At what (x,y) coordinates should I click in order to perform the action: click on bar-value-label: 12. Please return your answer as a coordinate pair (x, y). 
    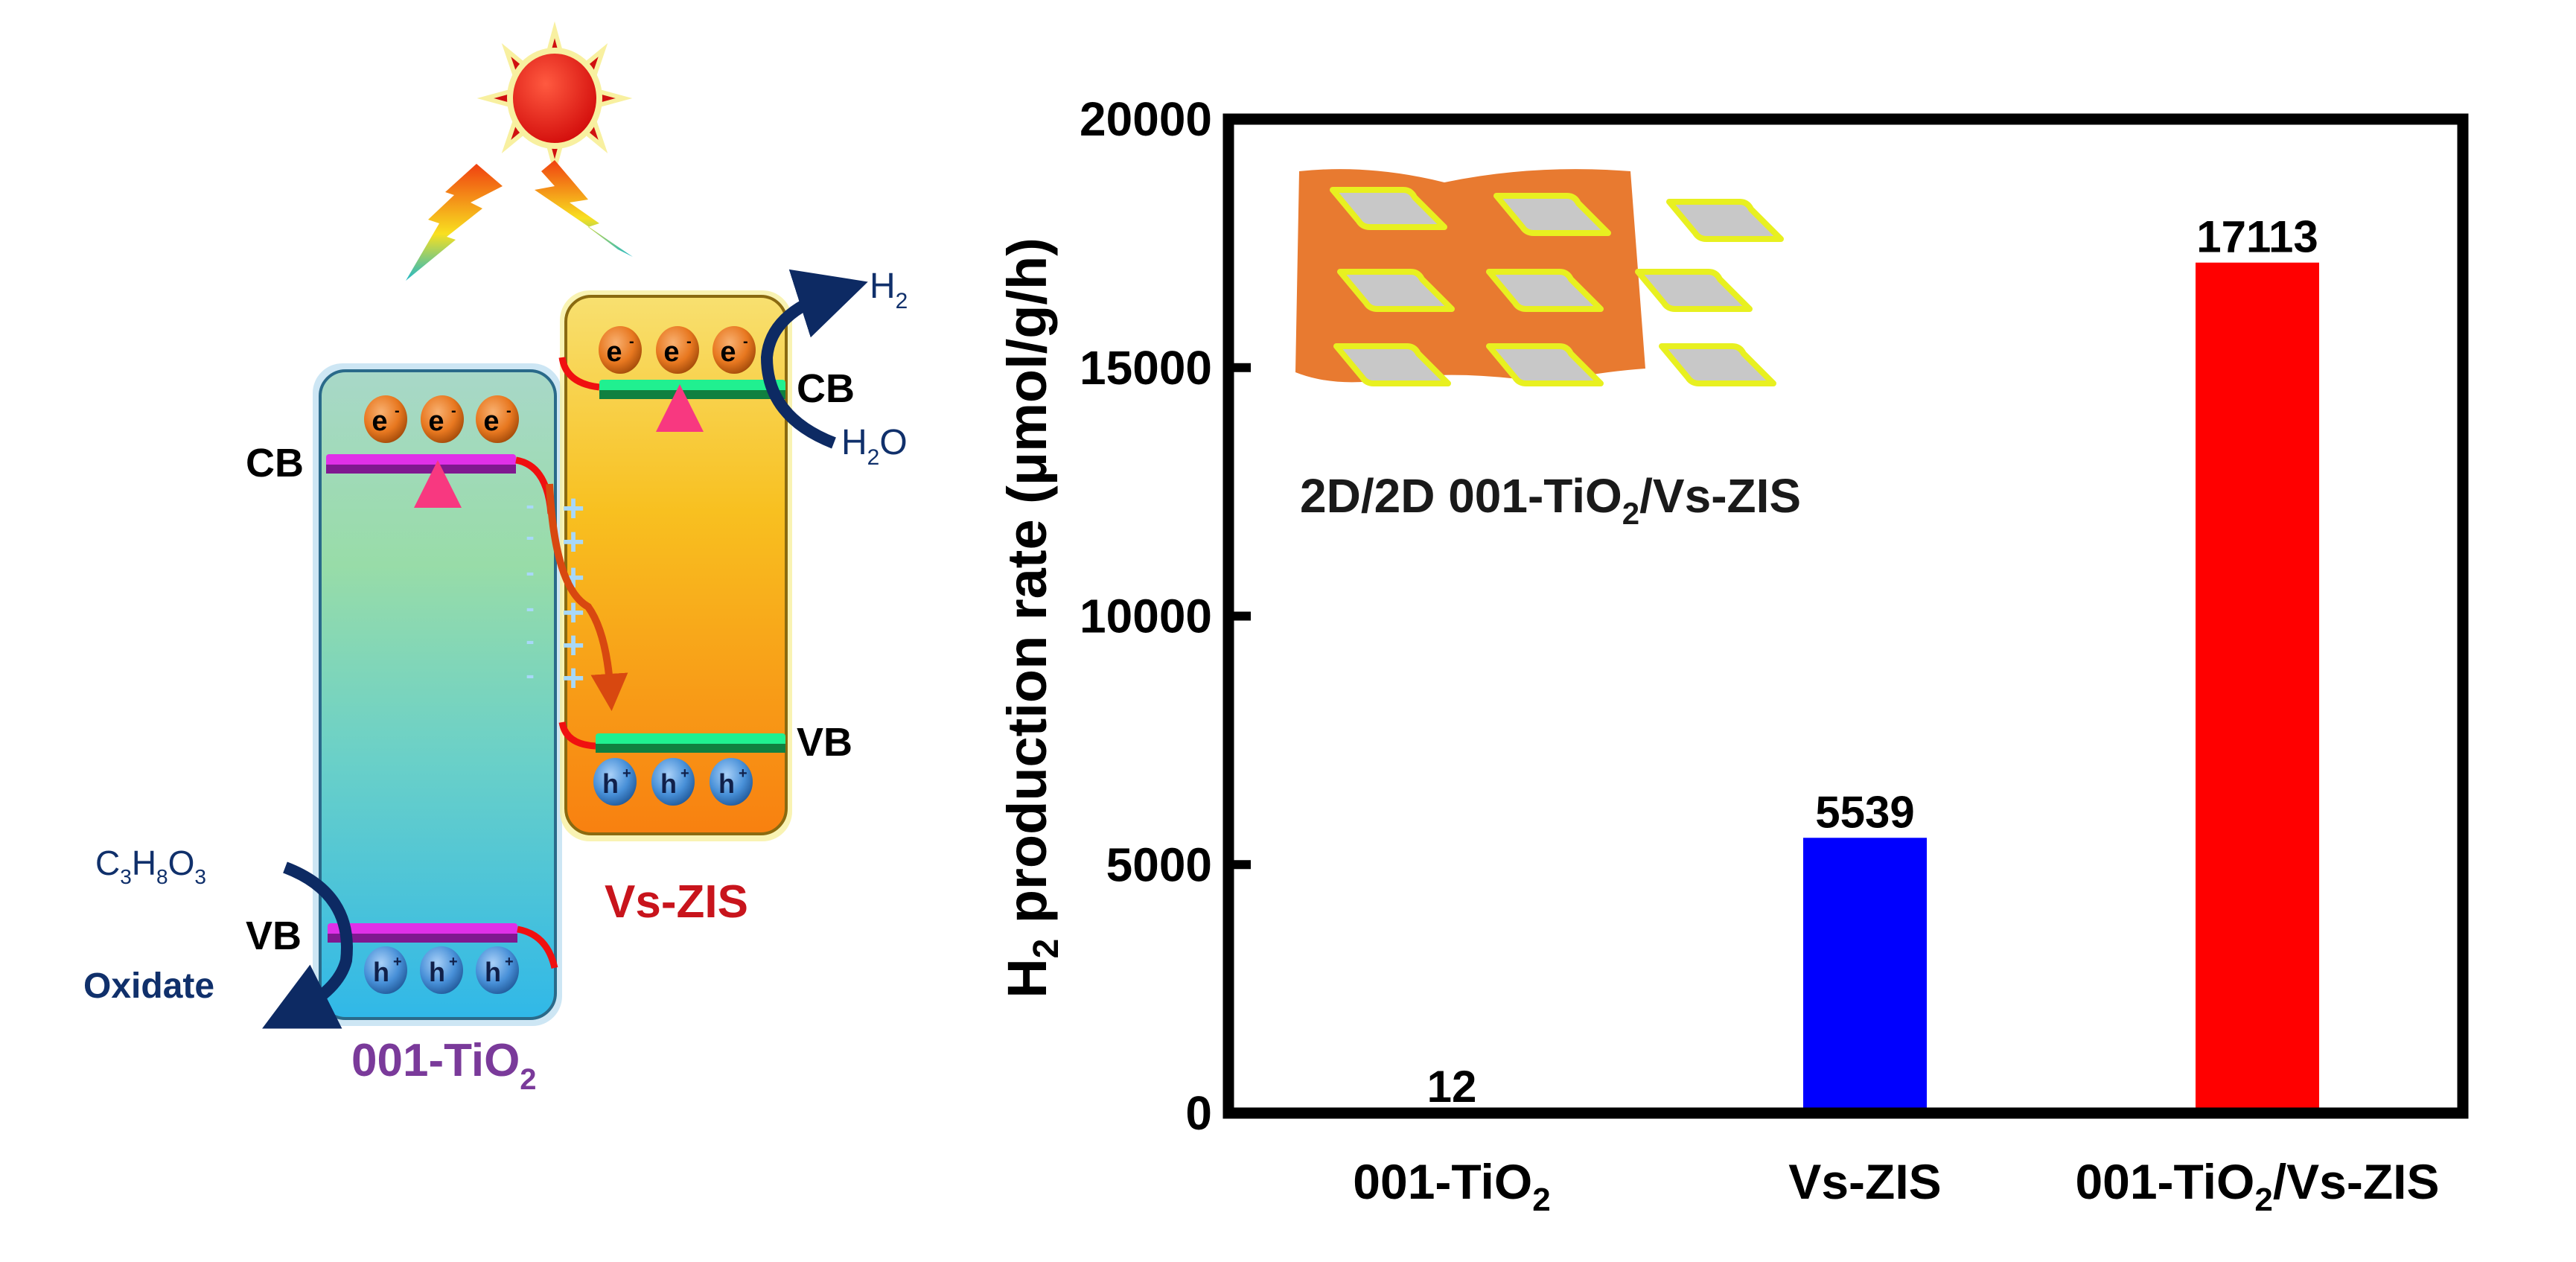
    Looking at the image, I should click on (1452, 1087).